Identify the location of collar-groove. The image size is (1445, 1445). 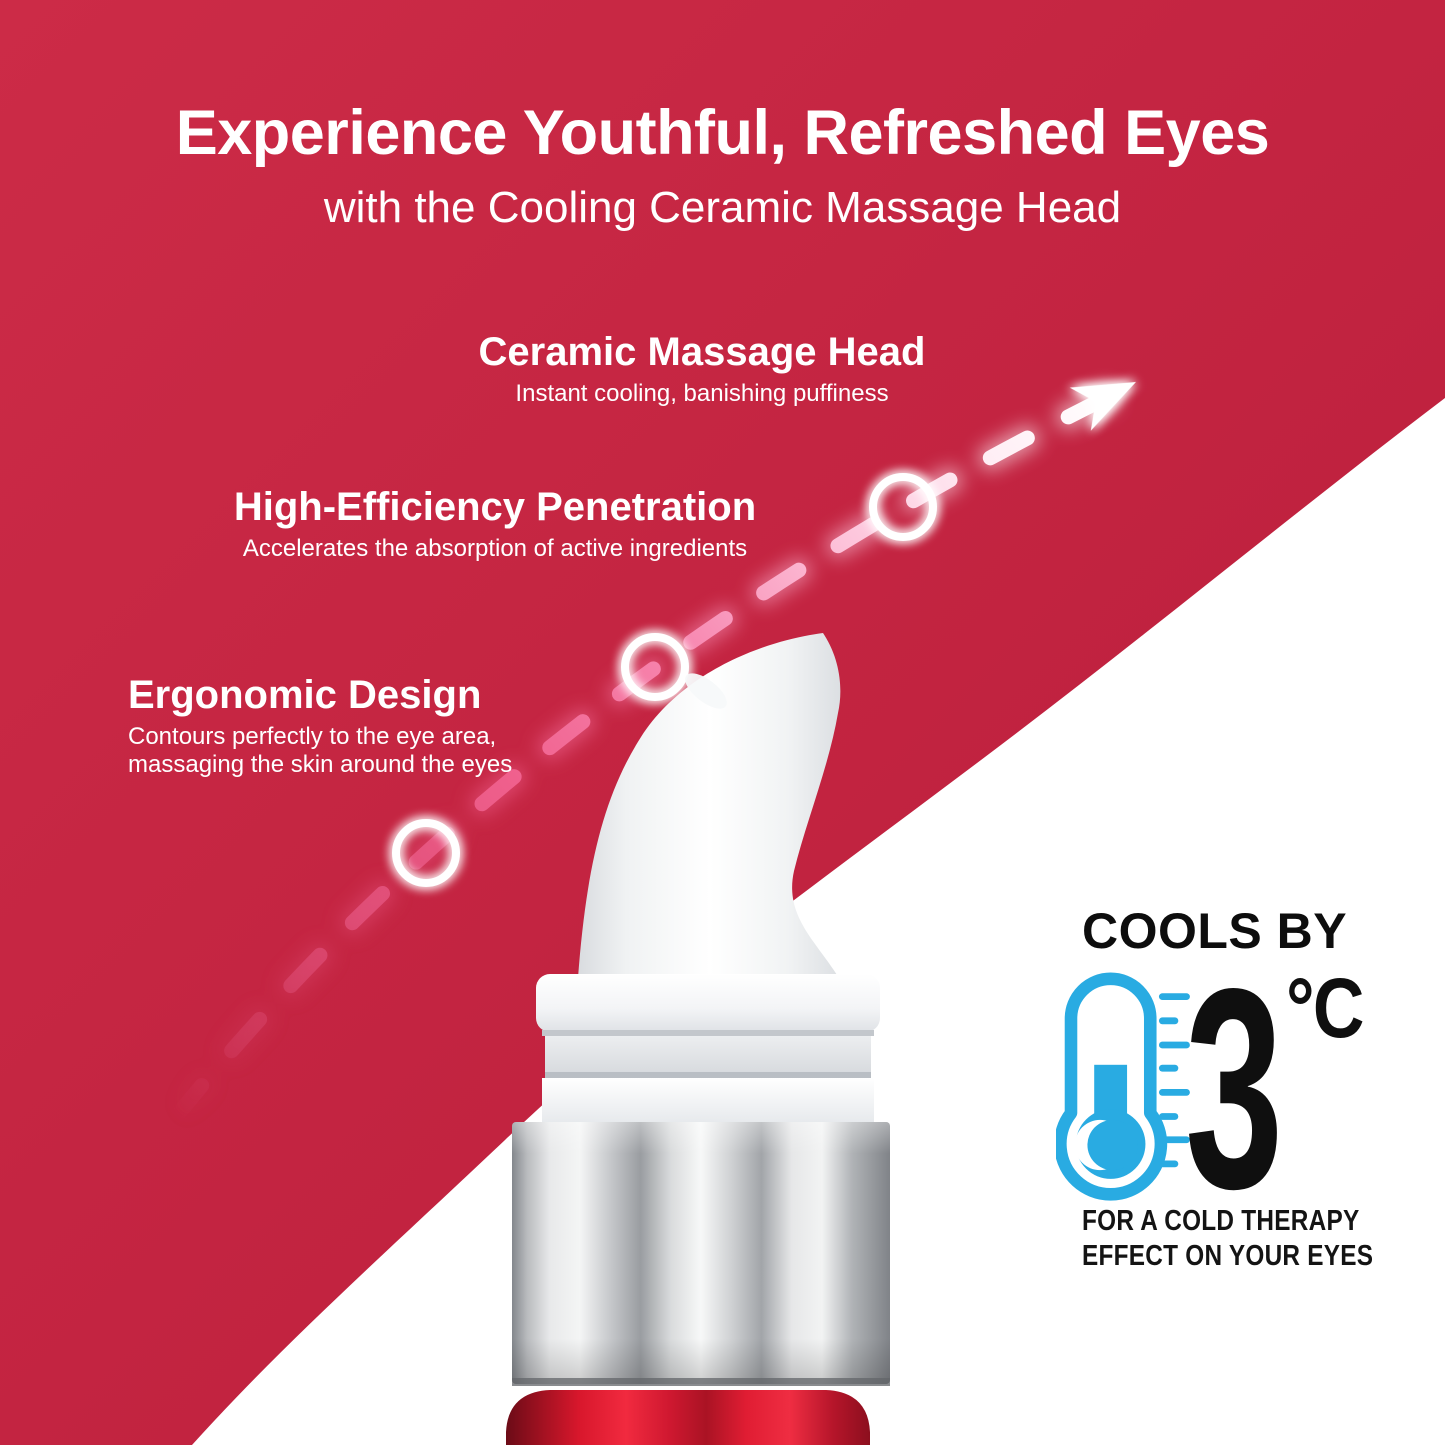
(708, 1075).